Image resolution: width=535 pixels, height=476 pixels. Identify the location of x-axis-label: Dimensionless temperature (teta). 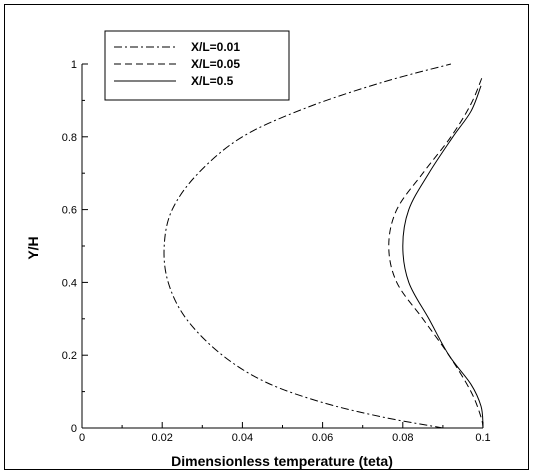
(282, 461).